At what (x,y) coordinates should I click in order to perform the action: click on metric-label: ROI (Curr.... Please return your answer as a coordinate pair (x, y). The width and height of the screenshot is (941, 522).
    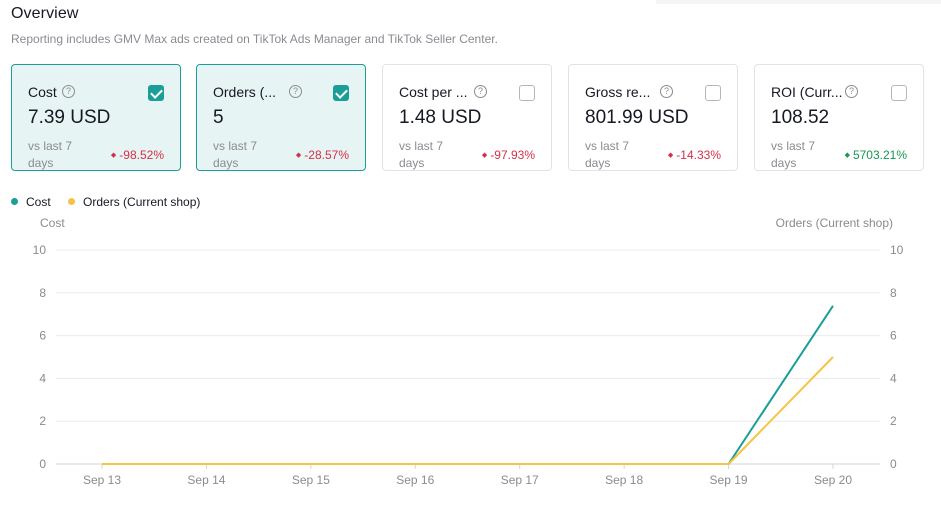
    Looking at the image, I should click on (807, 92).